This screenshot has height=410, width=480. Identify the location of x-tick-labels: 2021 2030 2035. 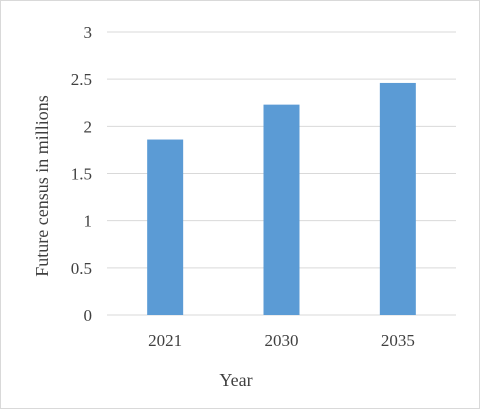
(281, 340).